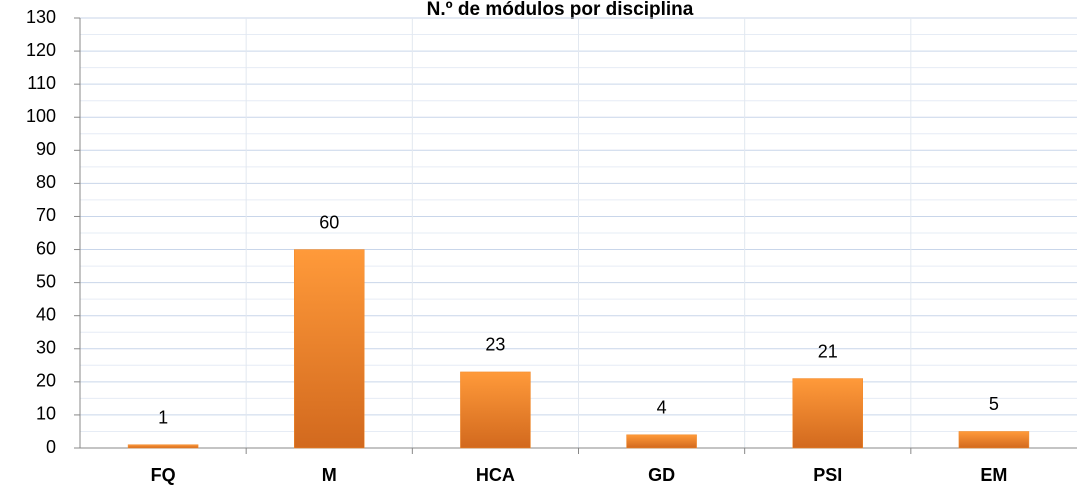 This screenshot has width=1079, height=493. Describe the element at coordinates (495, 345) in the screenshot. I see `data-label: 23` at that location.